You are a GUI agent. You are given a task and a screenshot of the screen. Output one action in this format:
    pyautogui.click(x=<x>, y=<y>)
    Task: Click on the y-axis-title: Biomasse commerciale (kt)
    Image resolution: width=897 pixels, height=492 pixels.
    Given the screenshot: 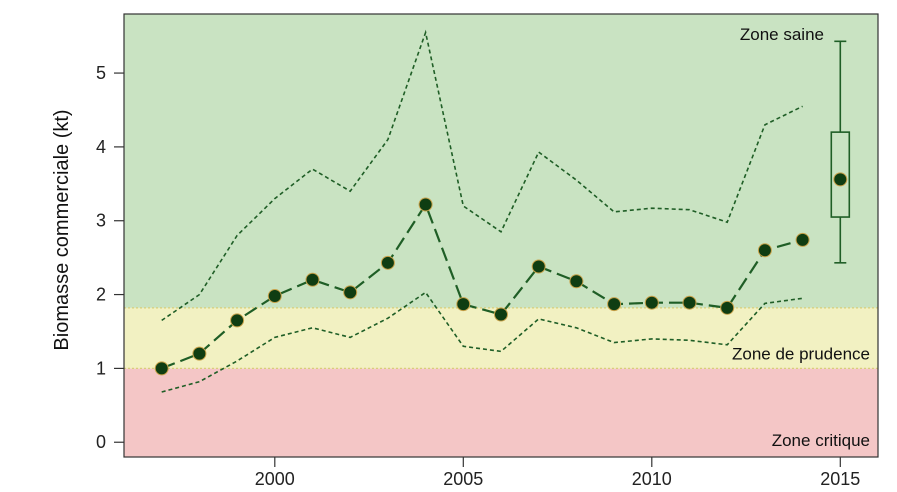 What is the action you would take?
    pyautogui.click(x=62, y=229)
    